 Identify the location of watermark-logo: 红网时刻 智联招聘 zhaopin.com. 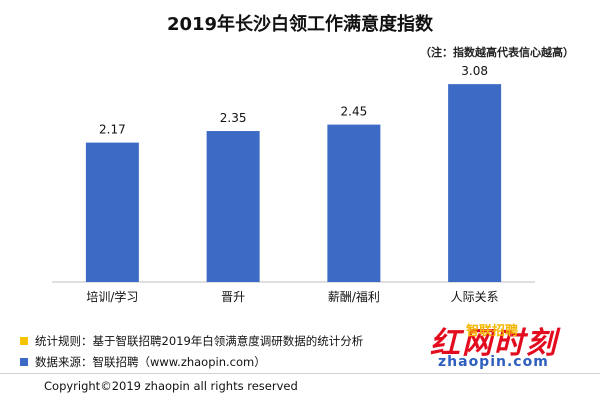
(510, 353).